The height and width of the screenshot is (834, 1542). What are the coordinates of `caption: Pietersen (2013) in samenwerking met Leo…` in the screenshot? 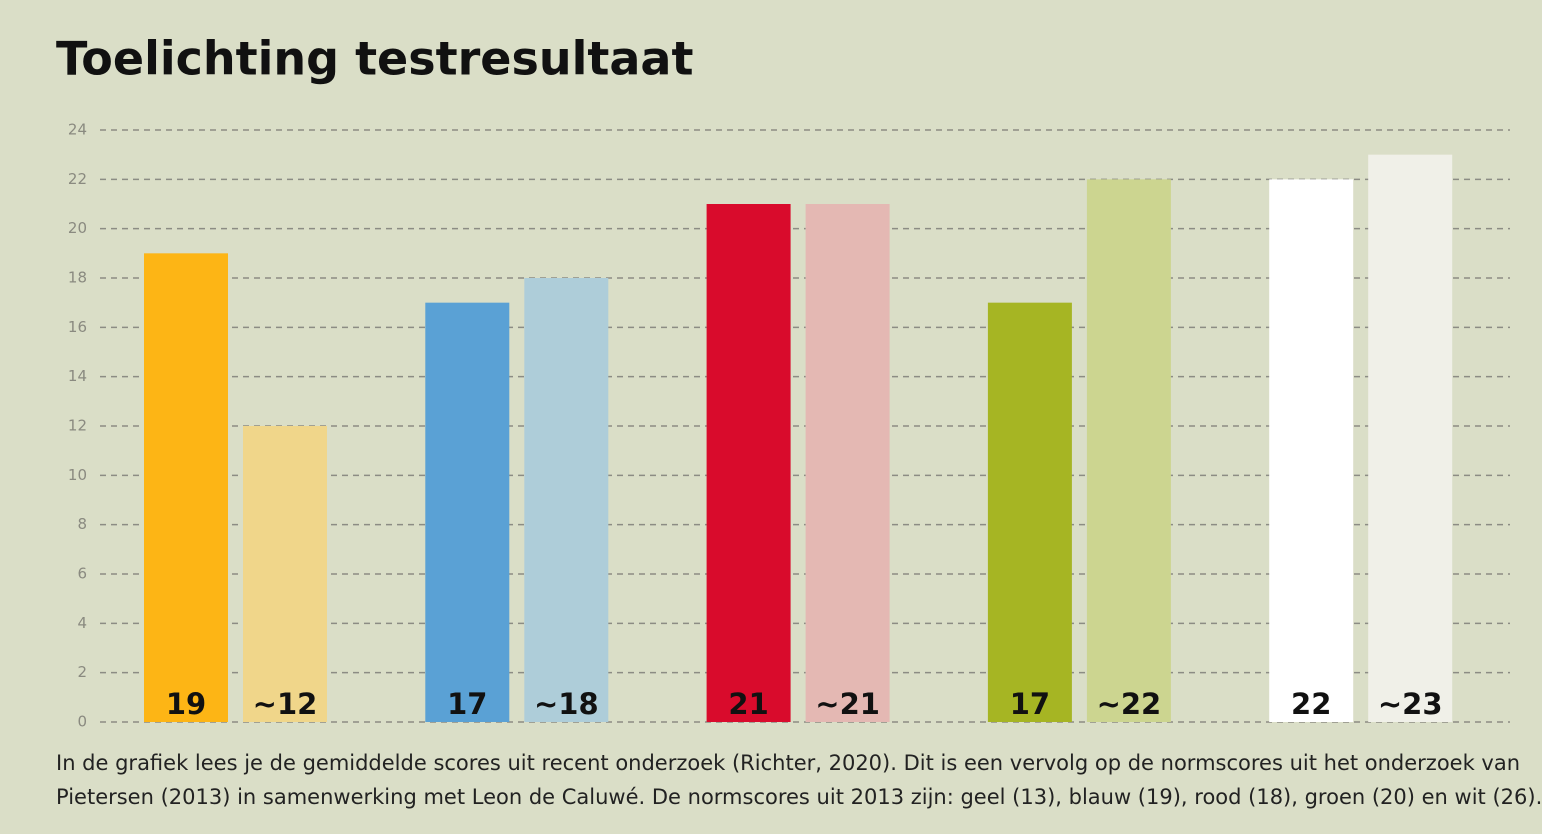 It's located at (799, 797).